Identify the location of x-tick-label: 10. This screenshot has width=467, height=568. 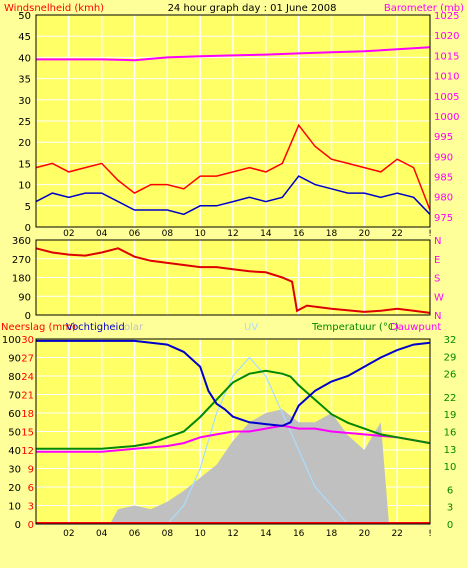
(200, 534).